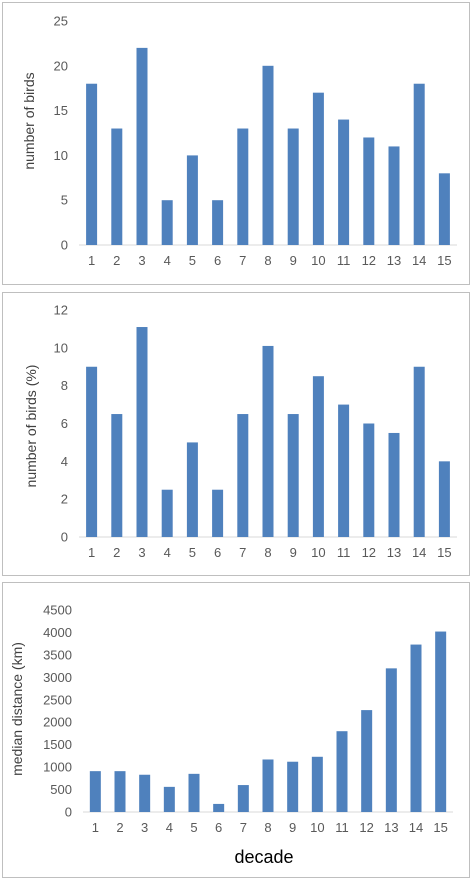  Describe the element at coordinates (61, 789) in the screenshot. I see `y-tick-label: 500` at that location.